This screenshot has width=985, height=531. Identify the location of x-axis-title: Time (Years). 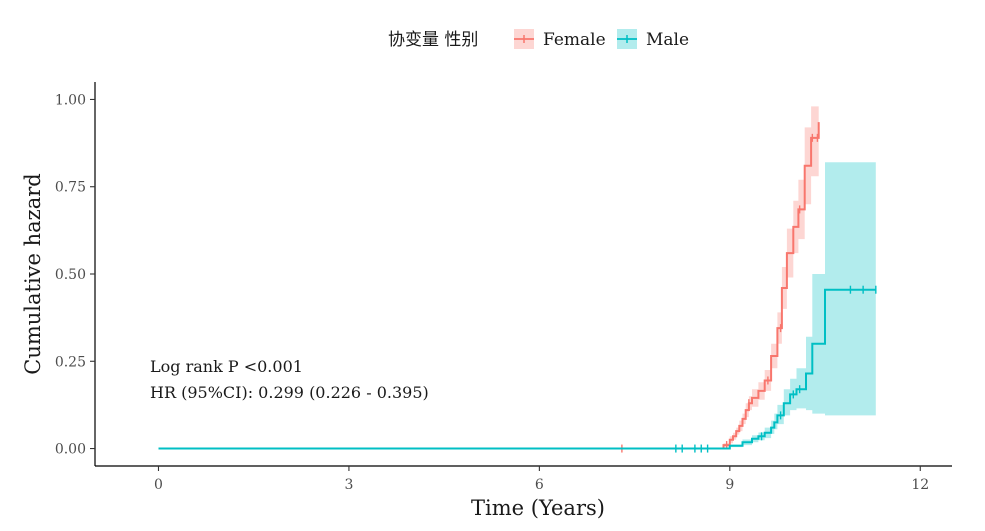
(538, 508).